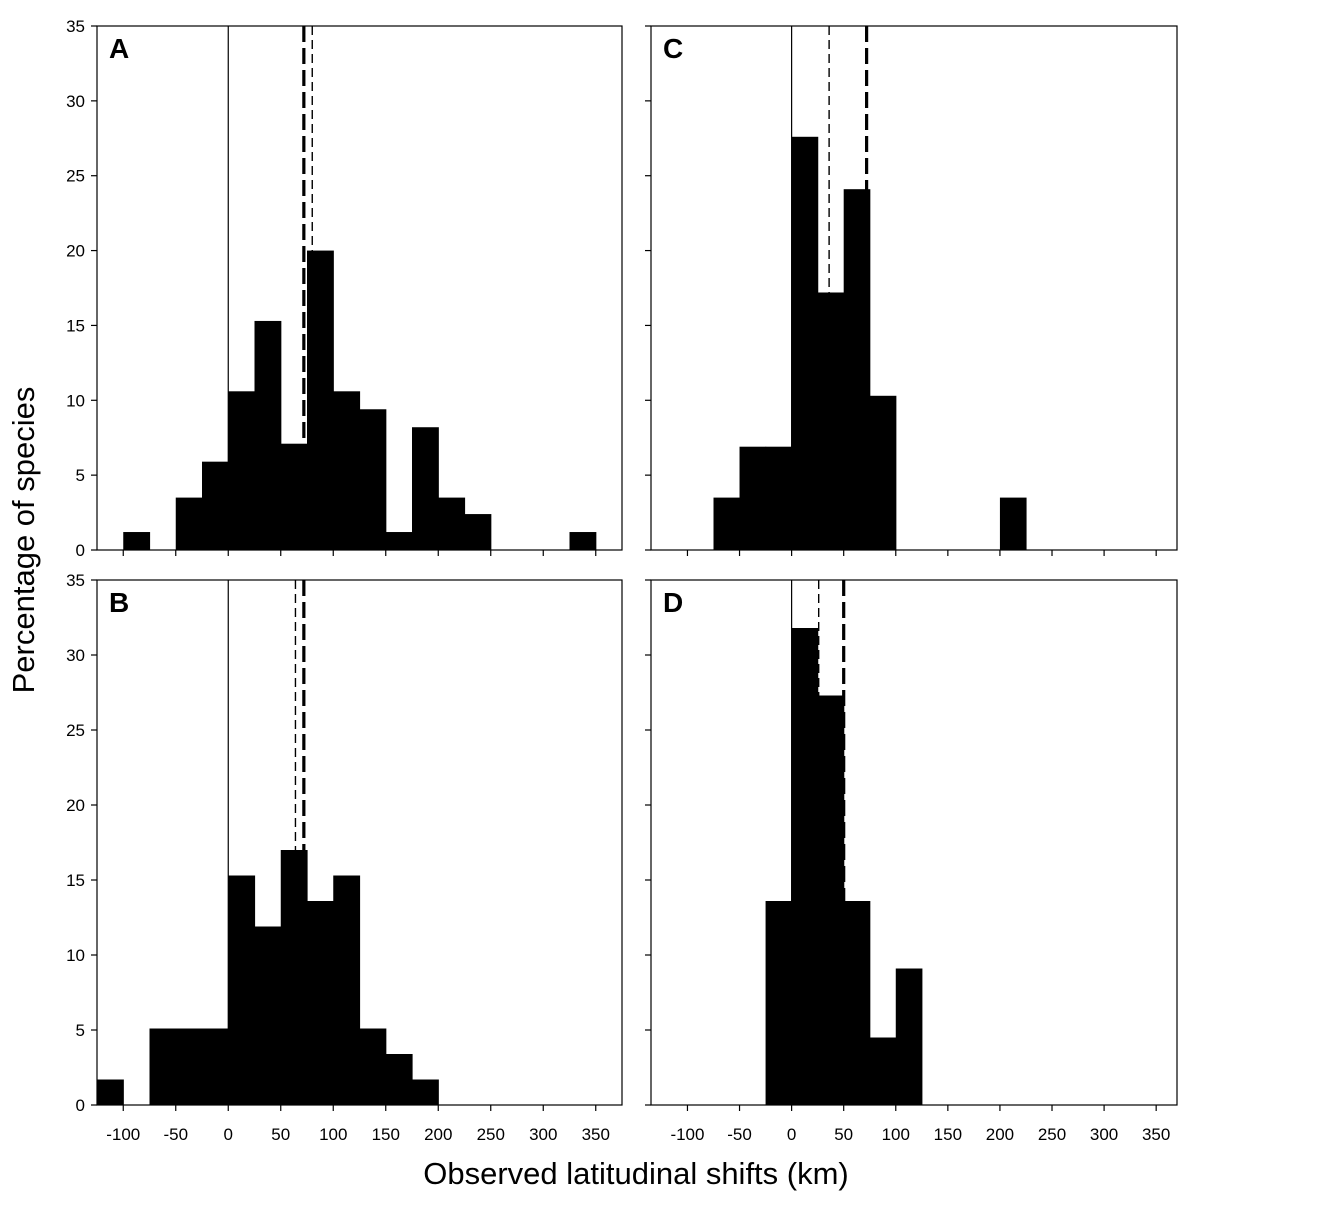  What do you see at coordinates (23, 540) in the screenshot?
I see `y-axis-title: Percentage of species` at bounding box center [23, 540].